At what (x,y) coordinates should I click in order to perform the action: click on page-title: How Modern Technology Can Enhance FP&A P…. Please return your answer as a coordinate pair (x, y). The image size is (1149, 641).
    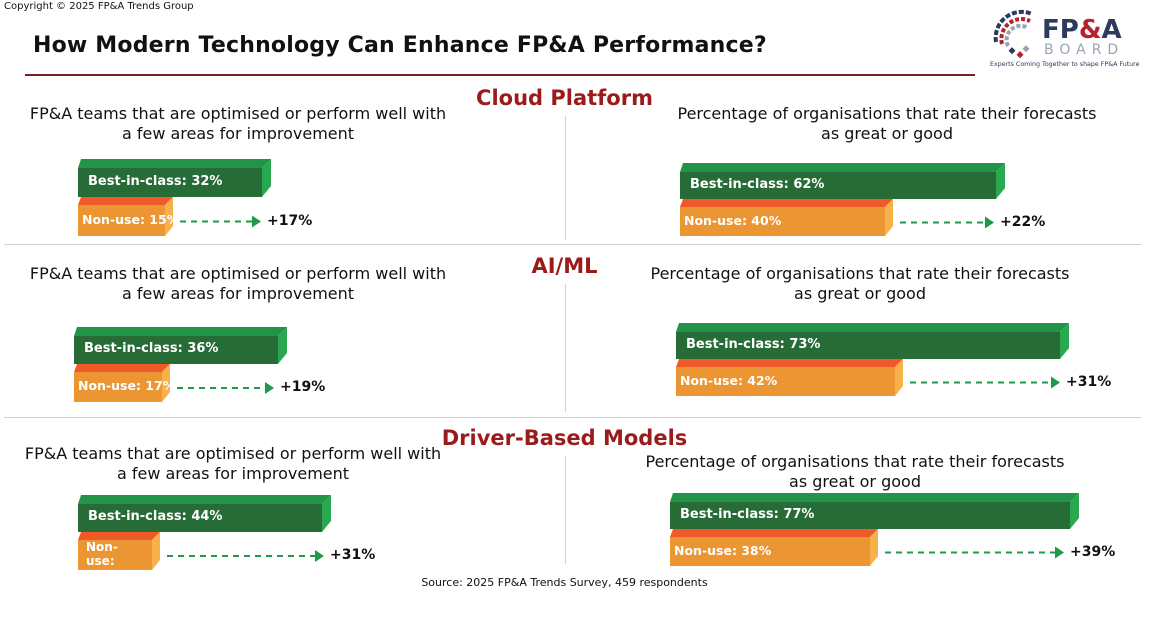
    Looking at the image, I should click on (400, 45).